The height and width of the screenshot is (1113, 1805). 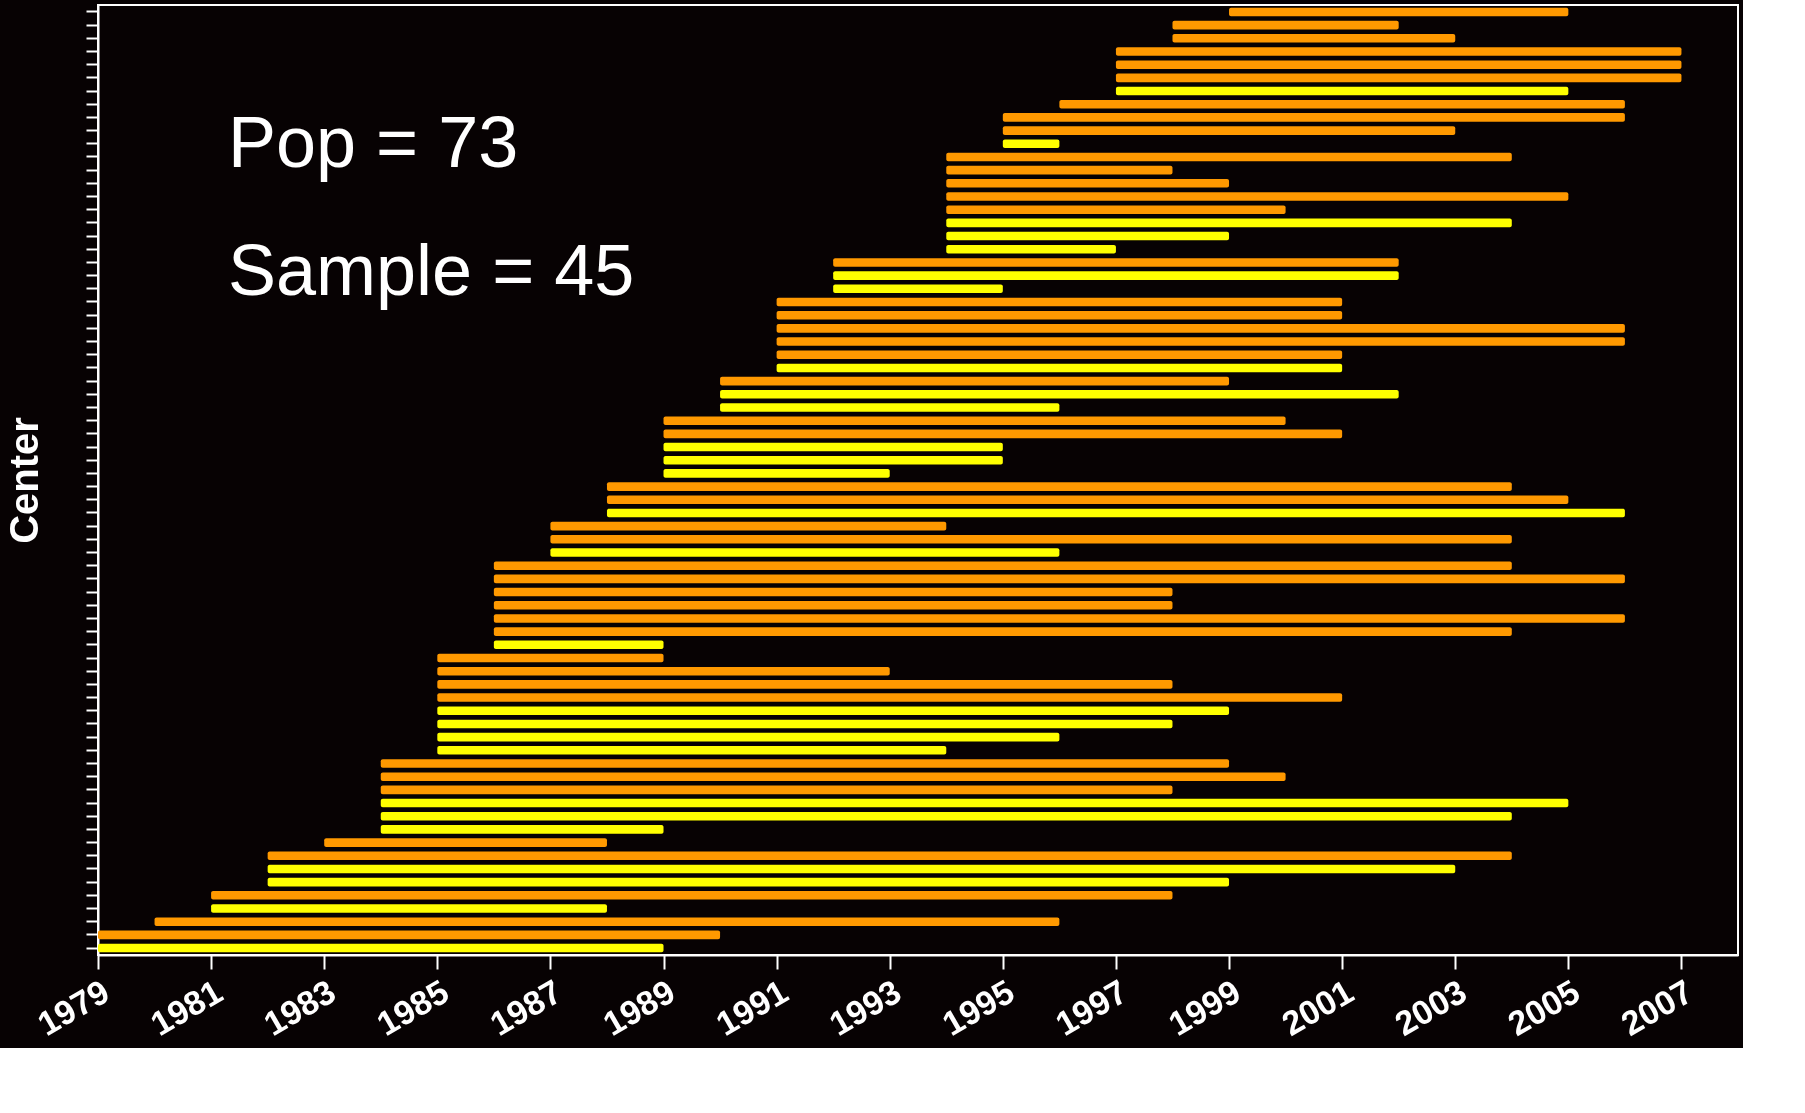 What do you see at coordinates (978, 1007) in the screenshot?
I see `x-tick-label: 1995` at bounding box center [978, 1007].